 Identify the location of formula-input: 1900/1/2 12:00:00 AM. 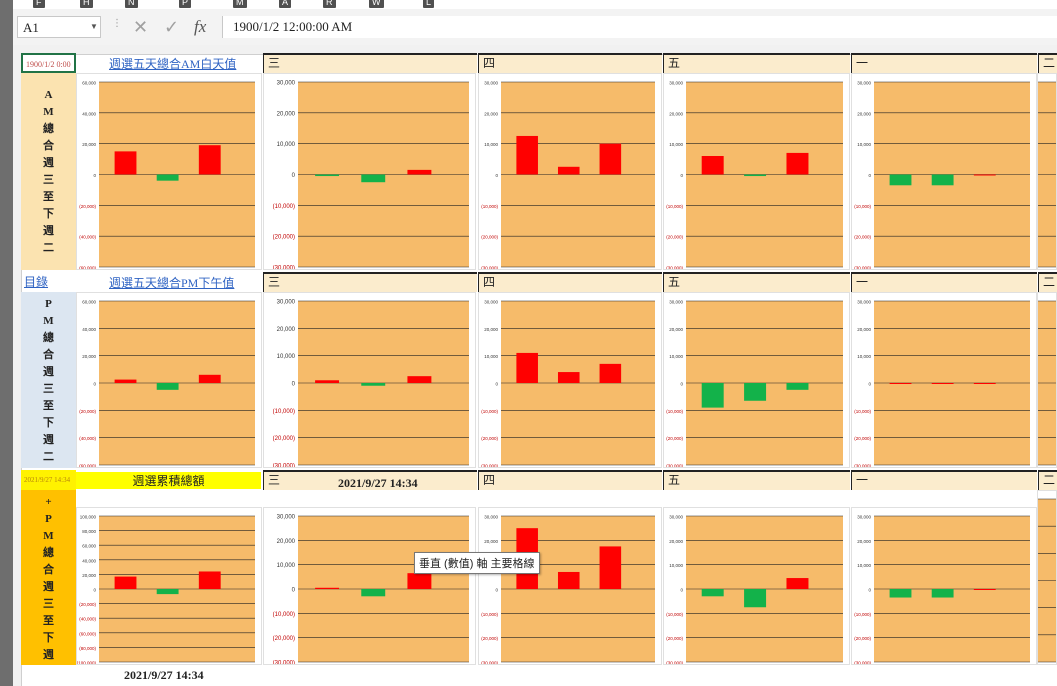
(639, 27).